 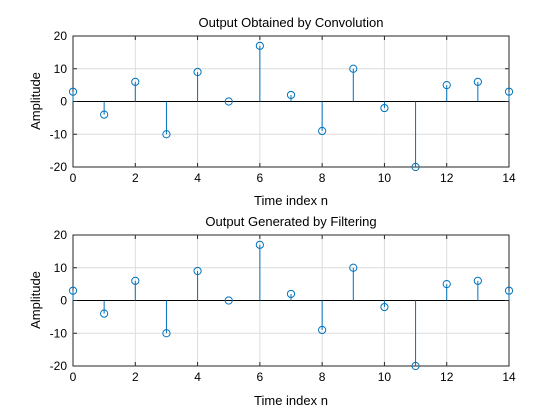 What do you see at coordinates (290, 221) in the screenshot?
I see `chart-title: Output Generated by Filtering` at bounding box center [290, 221].